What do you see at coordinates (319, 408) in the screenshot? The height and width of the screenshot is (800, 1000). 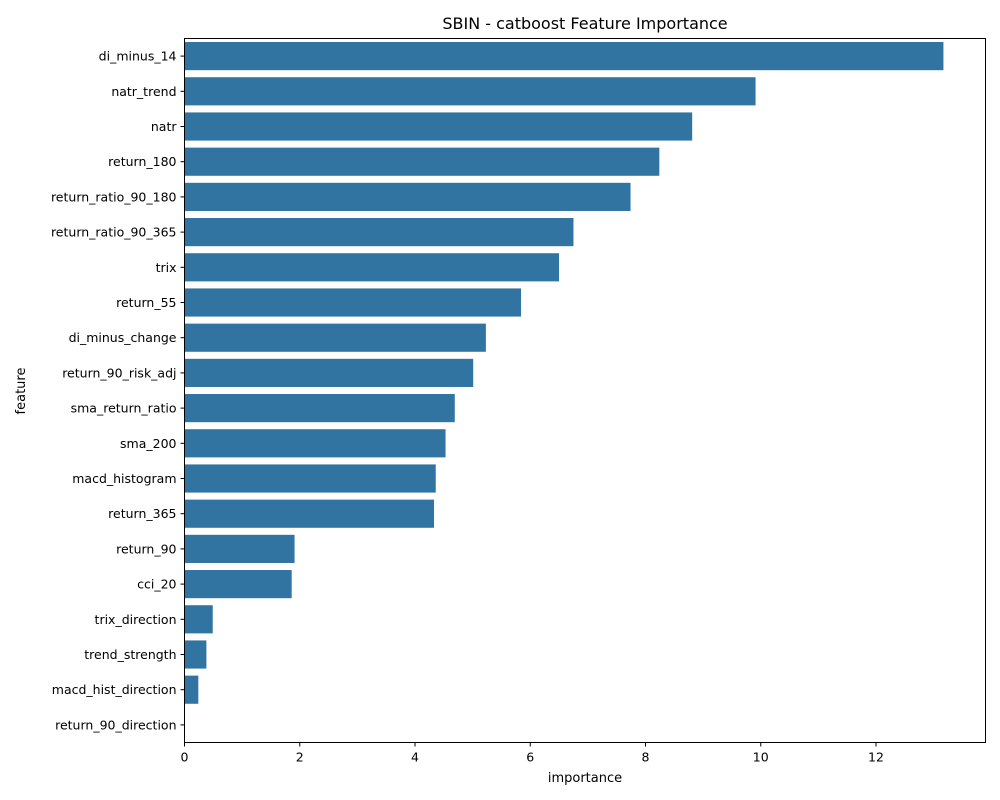 I see `bar-sma_return_ratio` at bounding box center [319, 408].